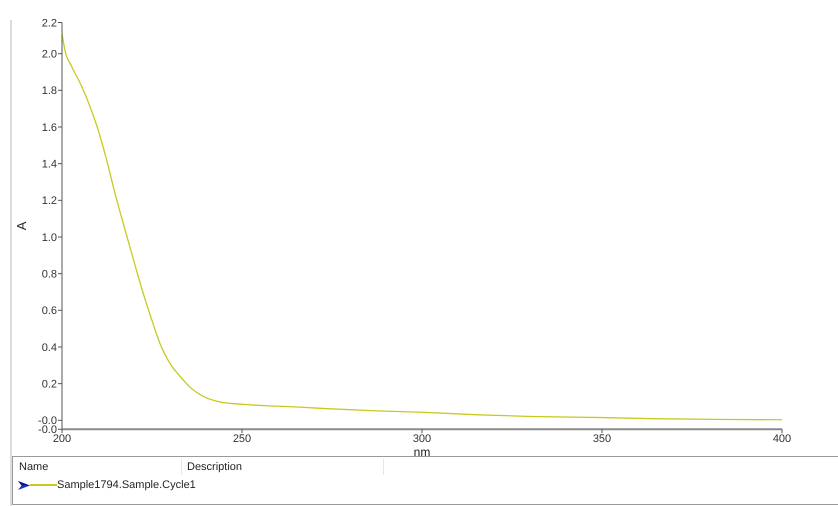 The image size is (838, 506). Describe the element at coordinates (49, 384) in the screenshot. I see `y-tick-label: 0.2` at that location.